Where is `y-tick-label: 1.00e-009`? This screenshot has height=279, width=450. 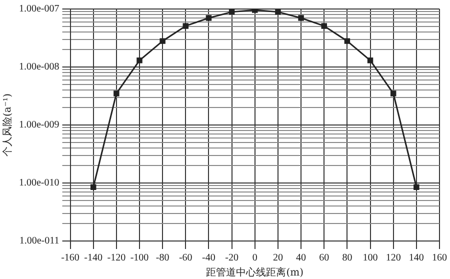
y-tick-label: 1.00e-009 is located at coordinates (39, 125).